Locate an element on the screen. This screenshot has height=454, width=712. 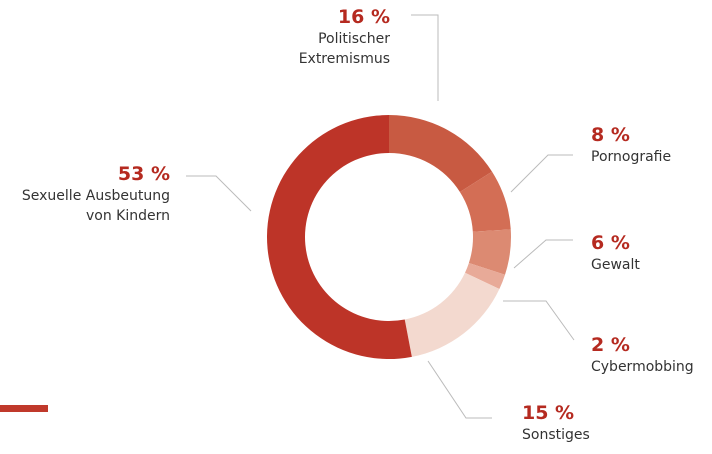
slice-label: 2 % Cybermobbing is located at coordinates (651, 355).